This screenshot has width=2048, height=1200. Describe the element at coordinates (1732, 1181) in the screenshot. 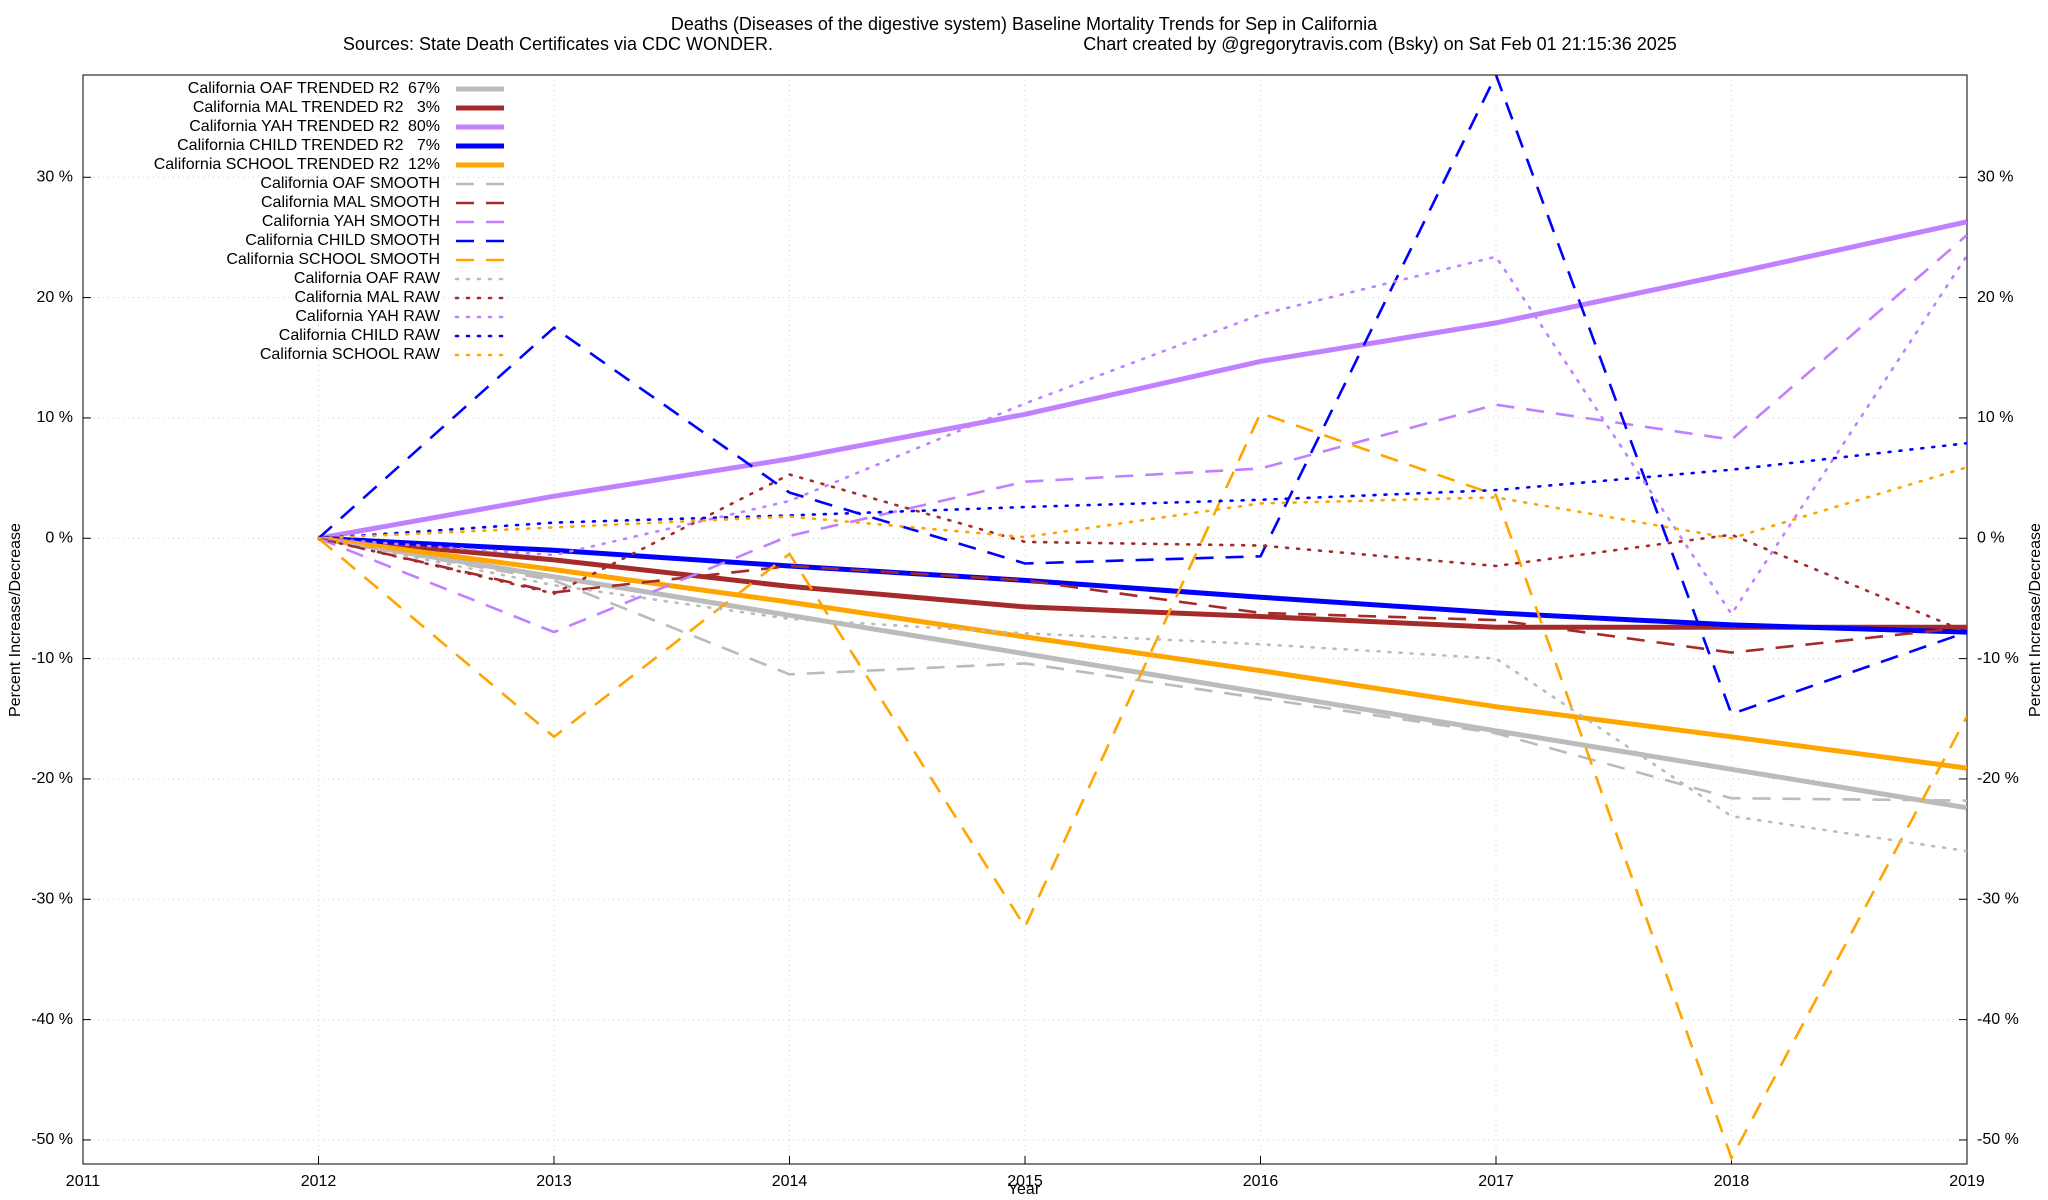

I see `x-tick-label: 2018` at that location.